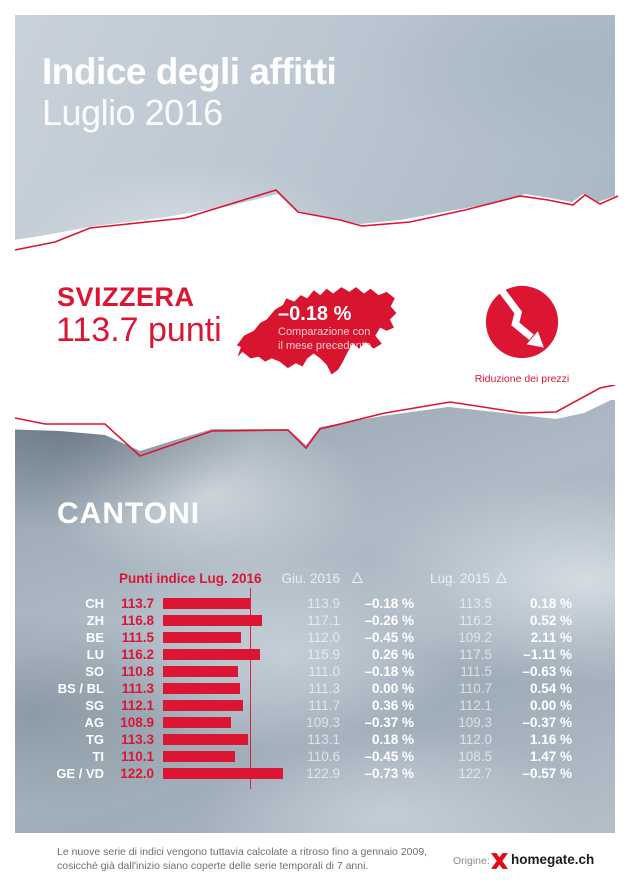  Describe the element at coordinates (501, 576) in the screenshot. I see `delta-icon: △` at that location.